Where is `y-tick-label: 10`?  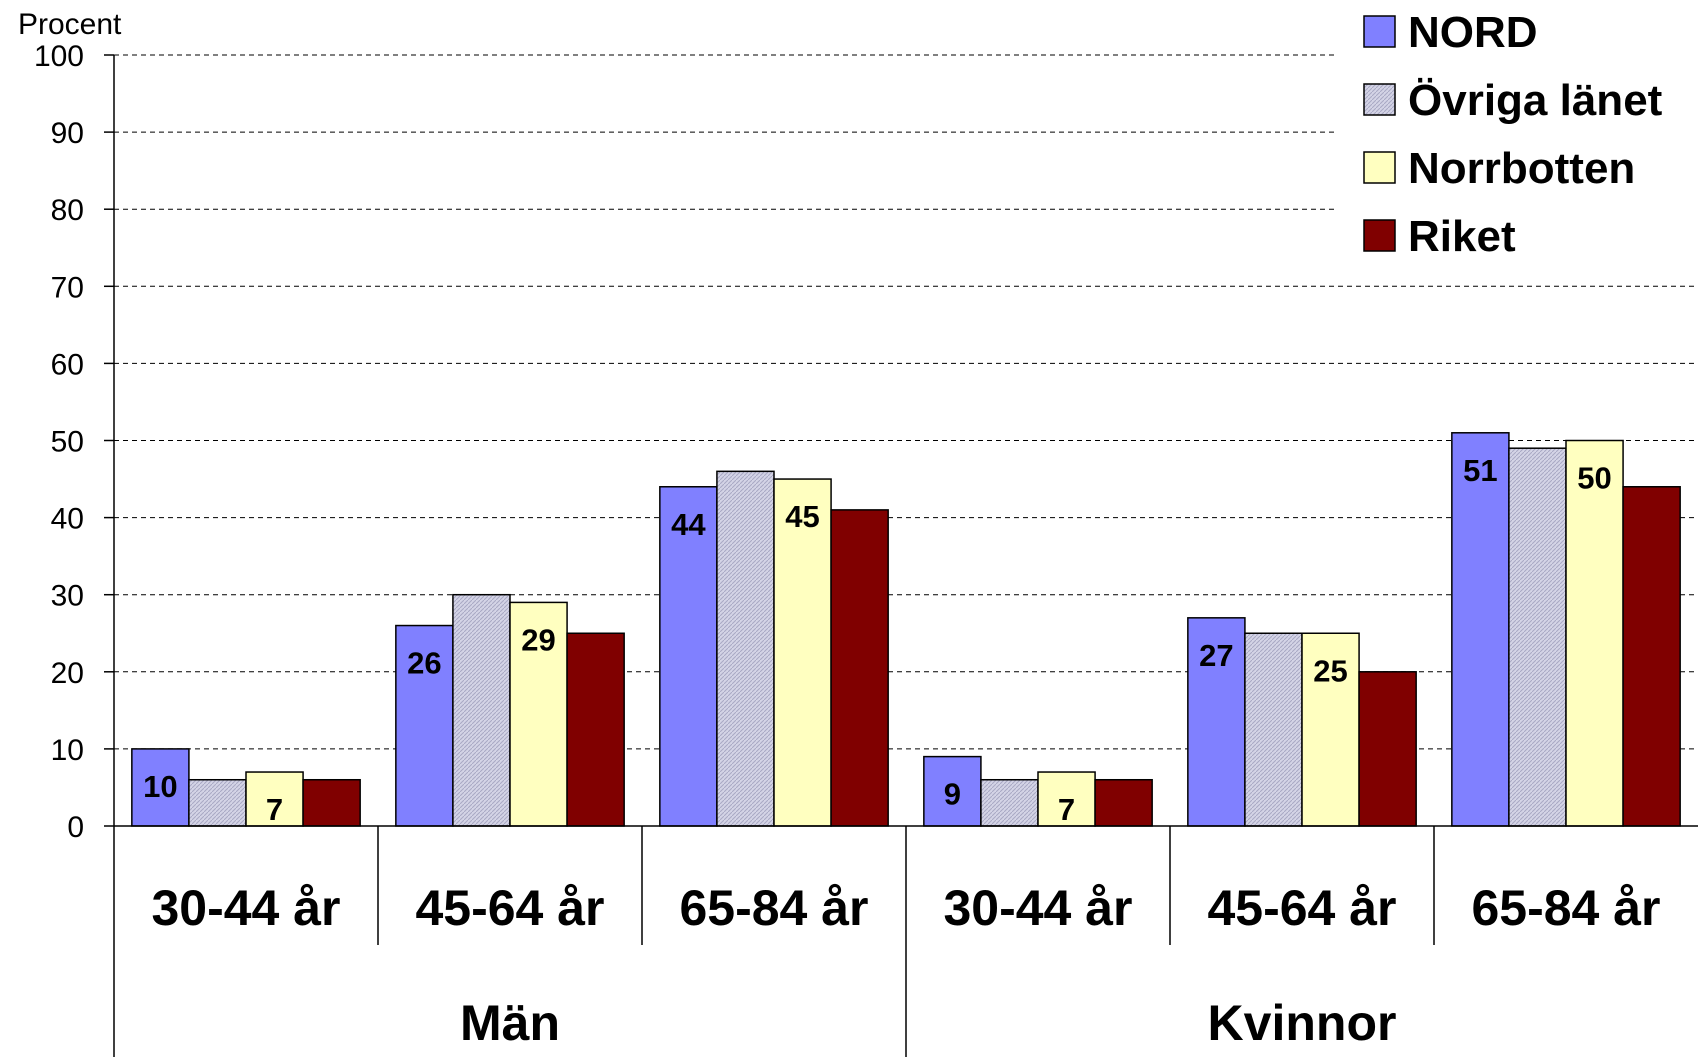 y-tick-label: 10 is located at coordinates (67, 750).